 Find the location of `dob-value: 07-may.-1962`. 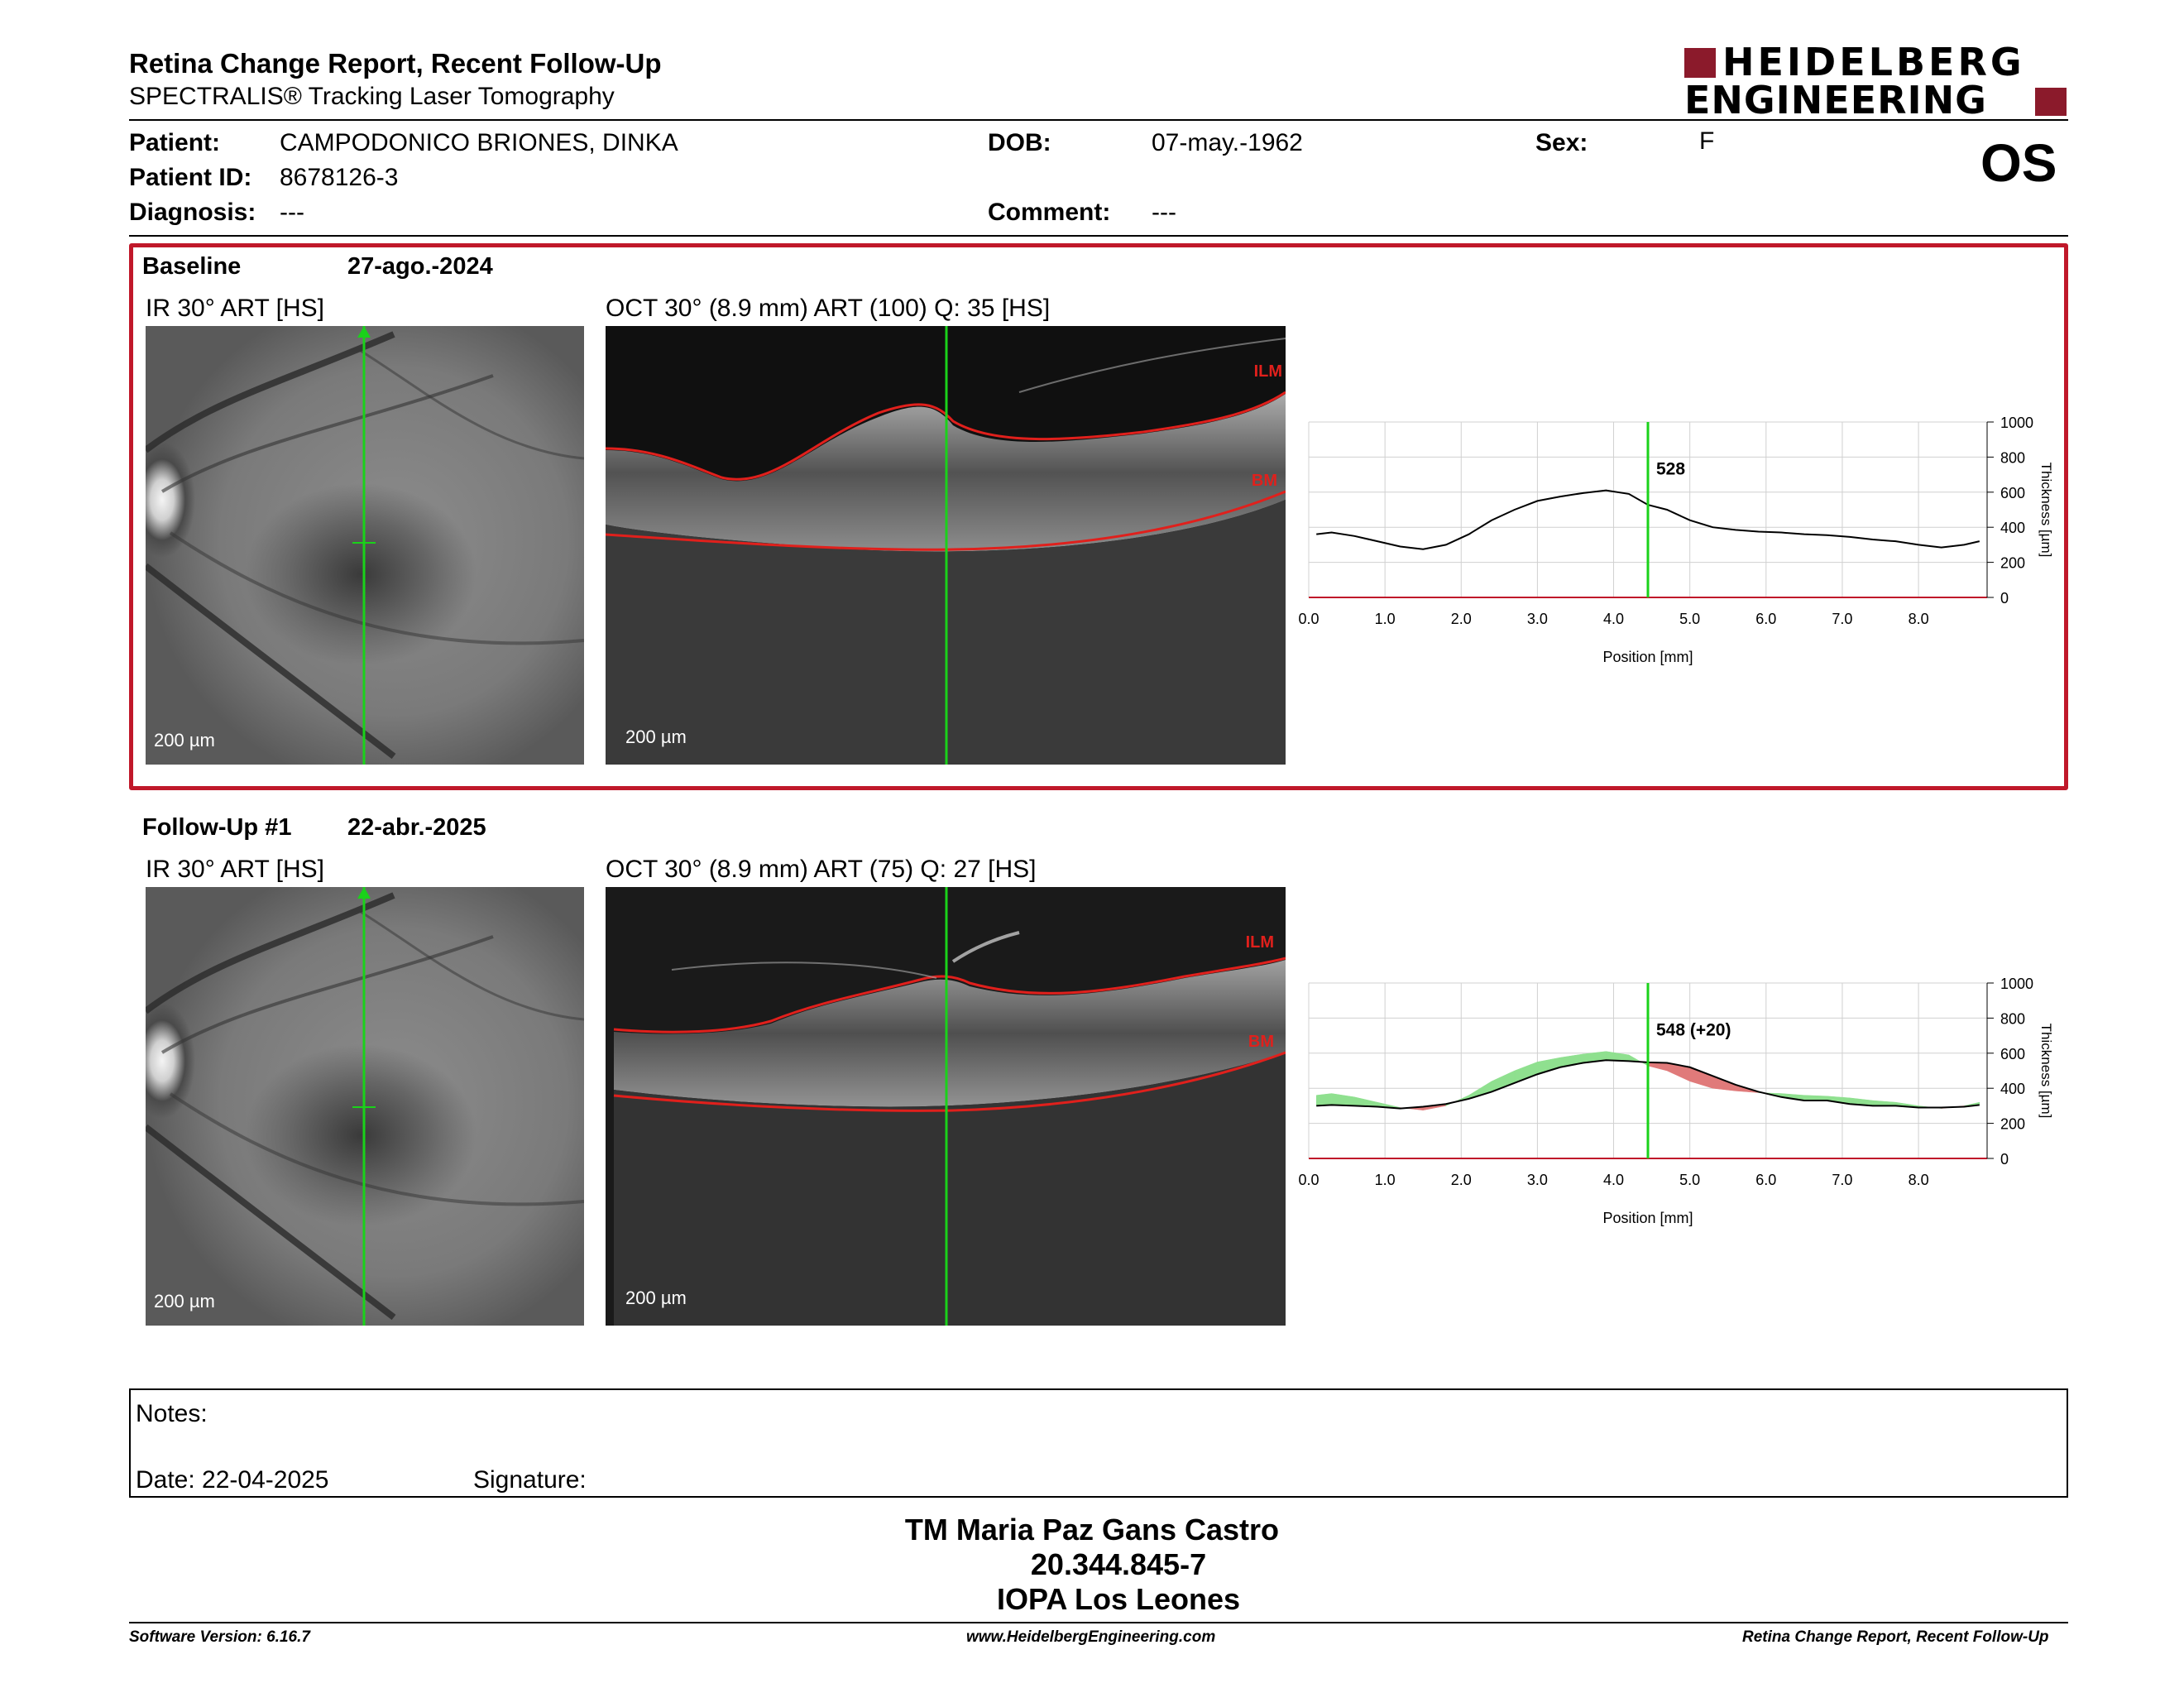

dob-value: 07-may.-1962 is located at coordinates (1227, 142).